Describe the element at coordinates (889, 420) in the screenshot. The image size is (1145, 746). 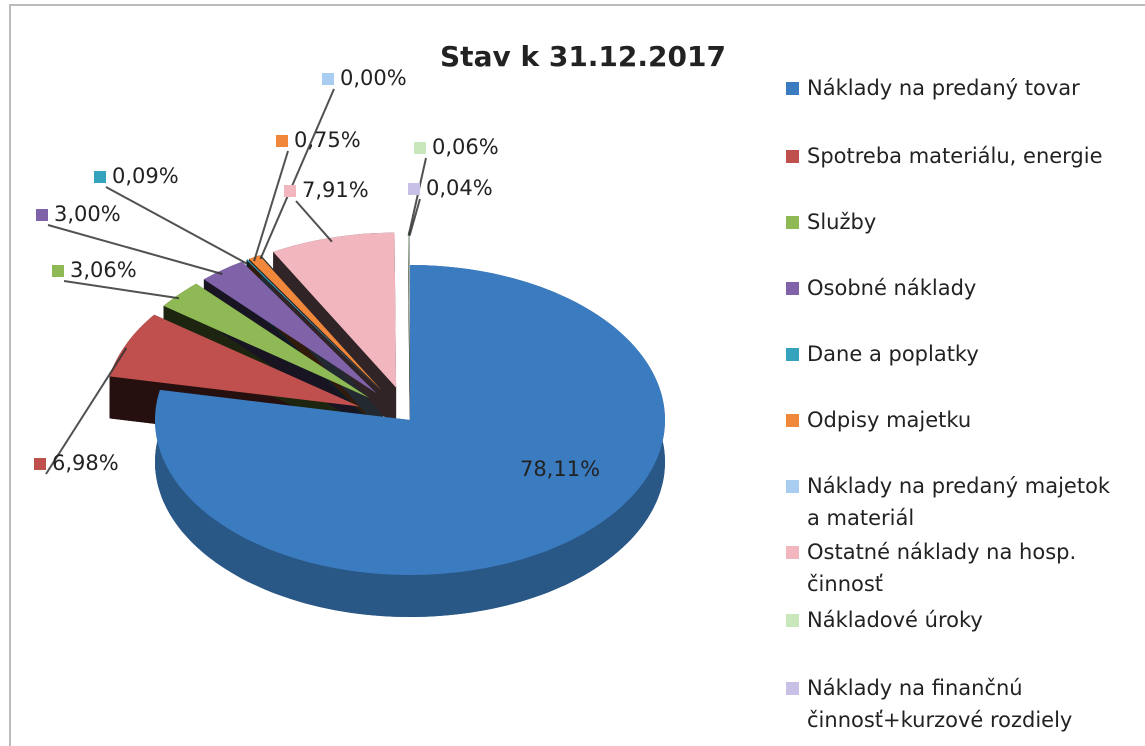
I see `legend-label: Odpisy majetku` at that location.